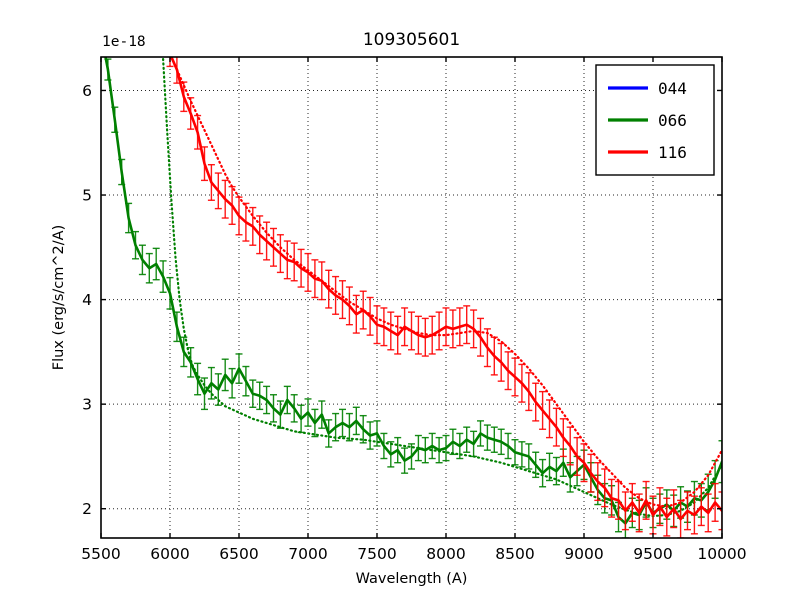 The height and width of the screenshot is (600, 800). I want to click on legend-item-116: 116, so click(647, 152).